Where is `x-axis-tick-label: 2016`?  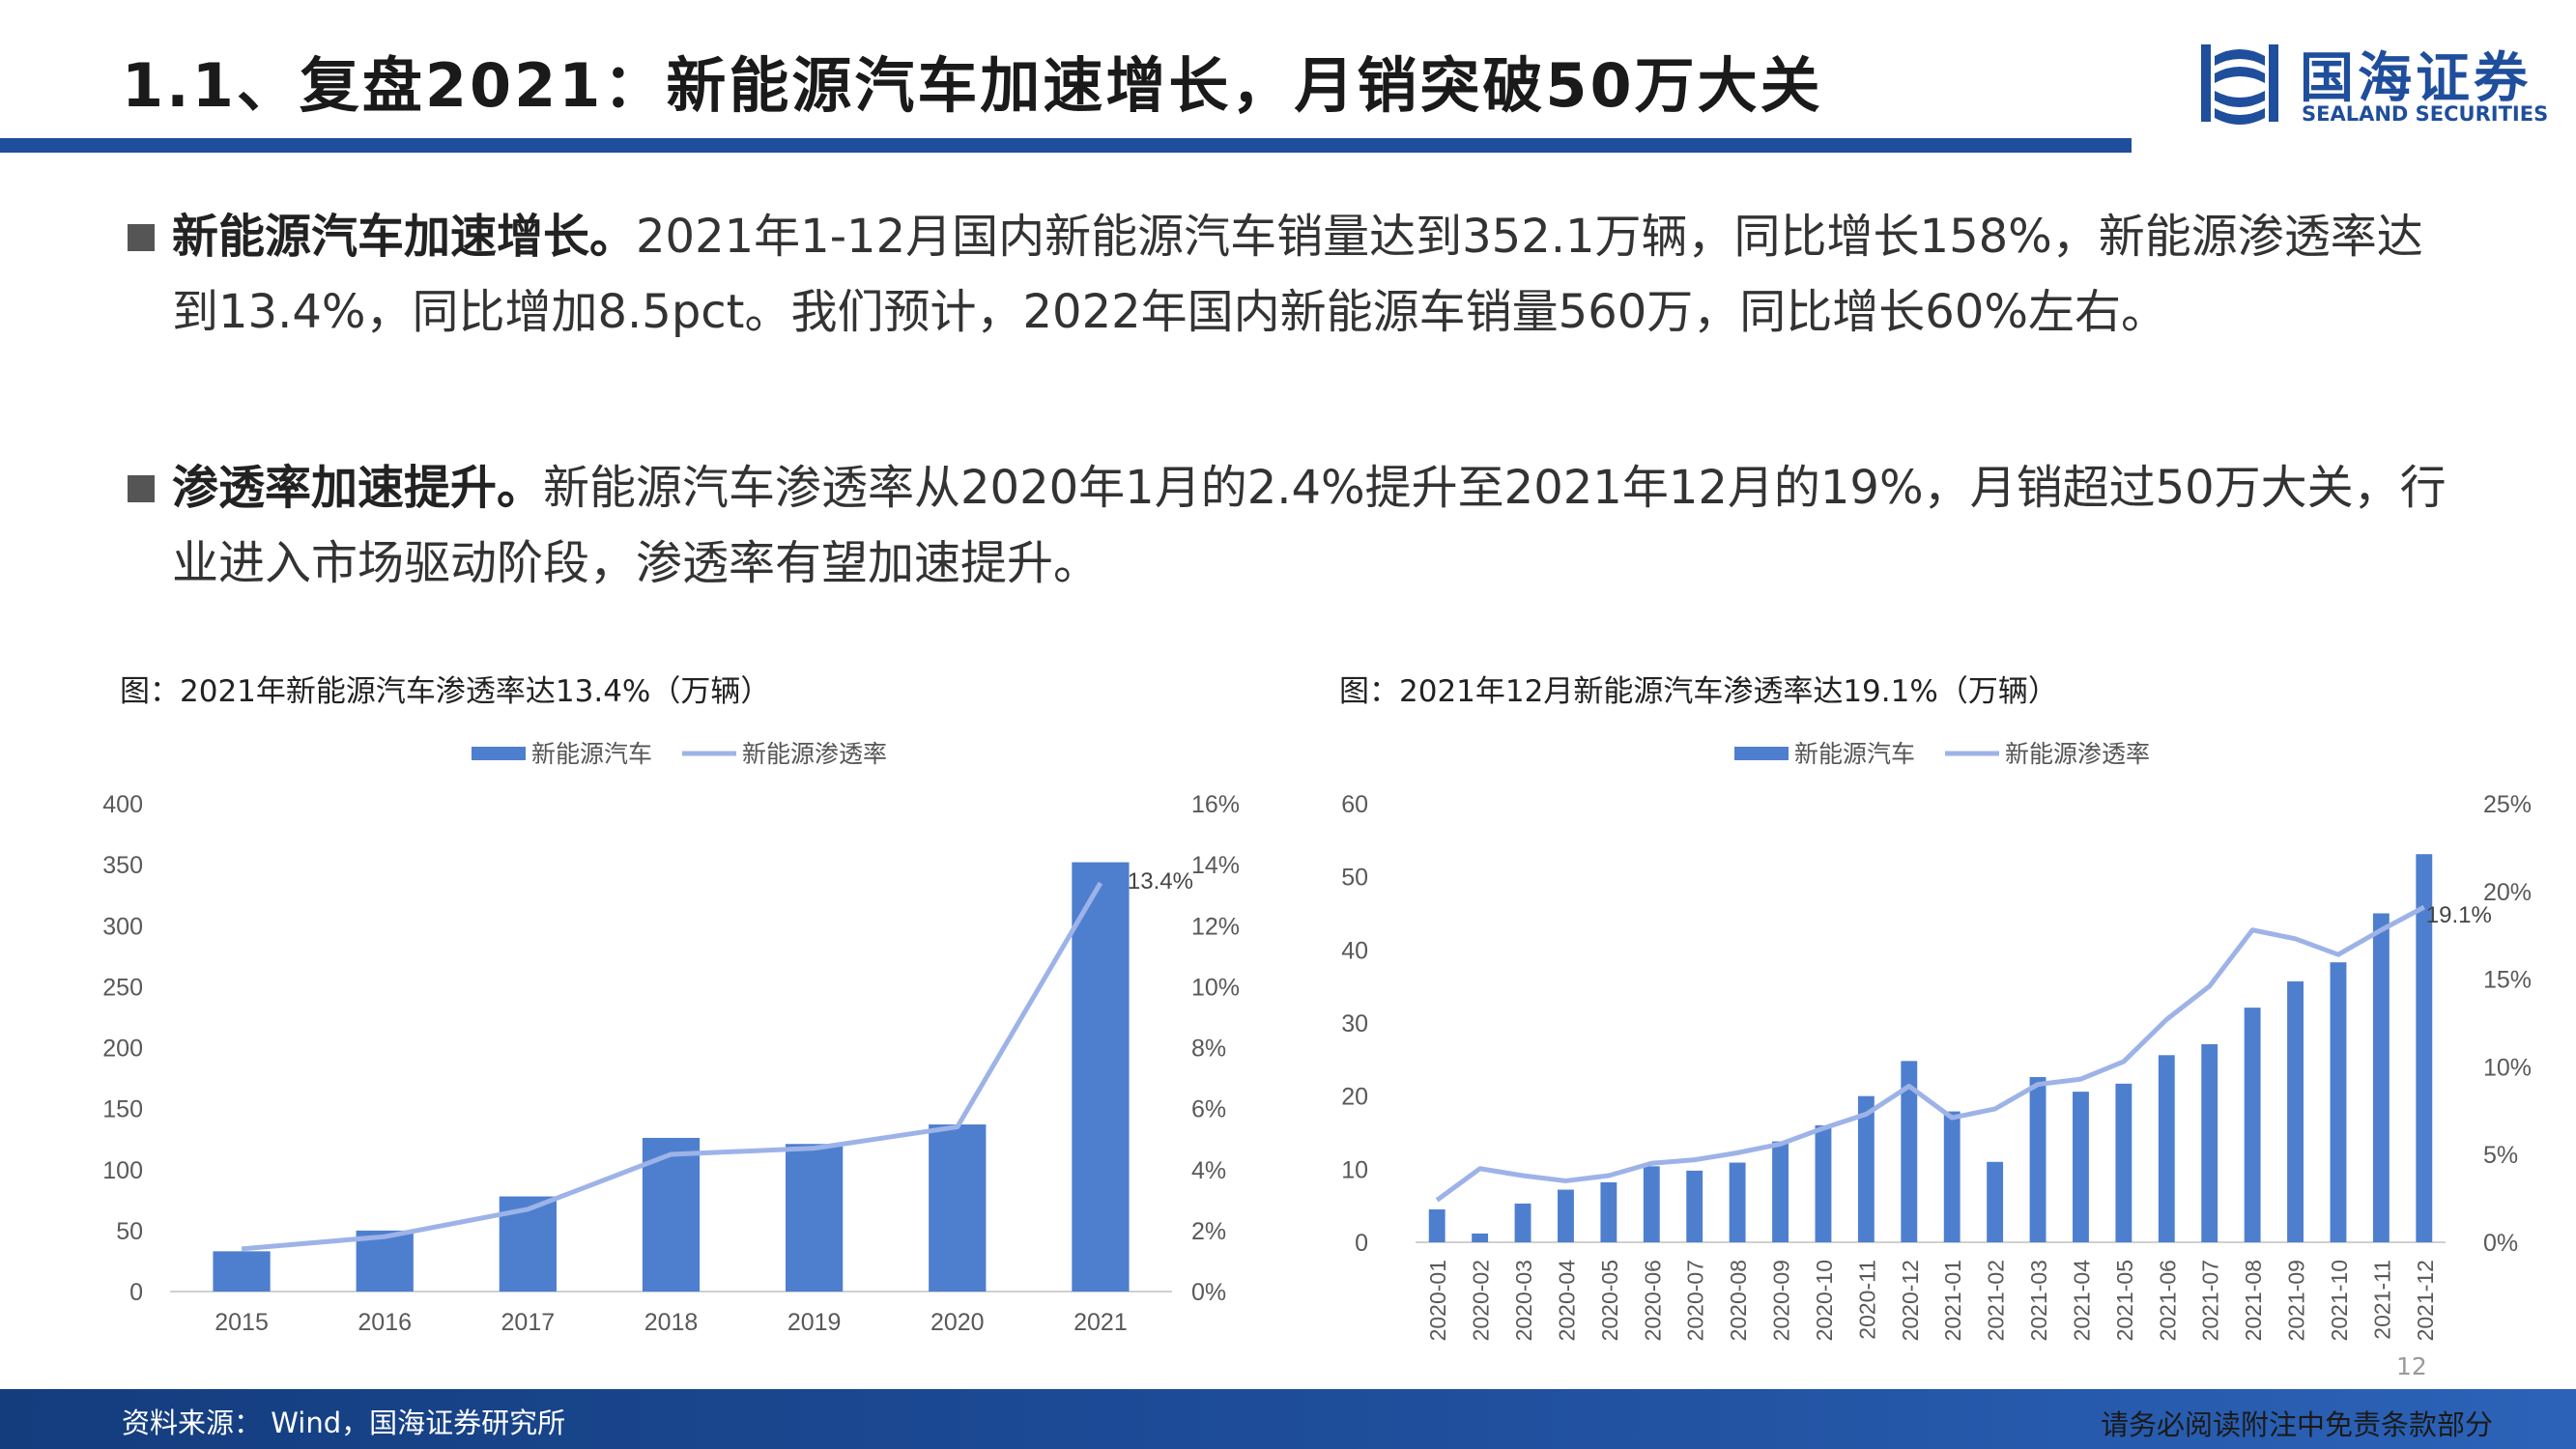 x-axis-tick-label: 2016 is located at coordinates (385, 1322).